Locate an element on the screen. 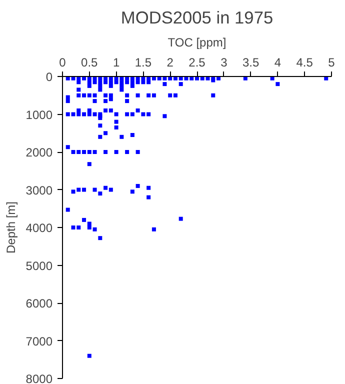  y-tick-label: 3000 is located at coordinates (39, 190).